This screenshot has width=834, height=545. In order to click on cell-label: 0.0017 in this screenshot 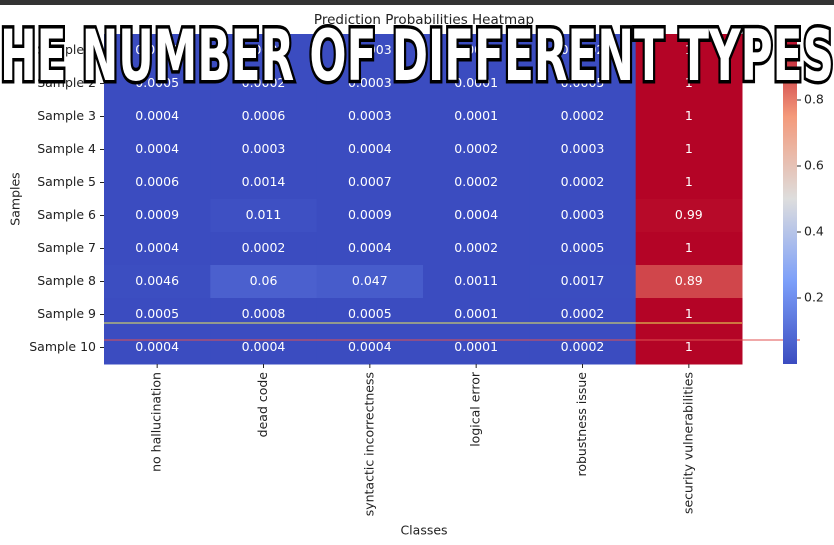, I will do `click(583, 280)`.